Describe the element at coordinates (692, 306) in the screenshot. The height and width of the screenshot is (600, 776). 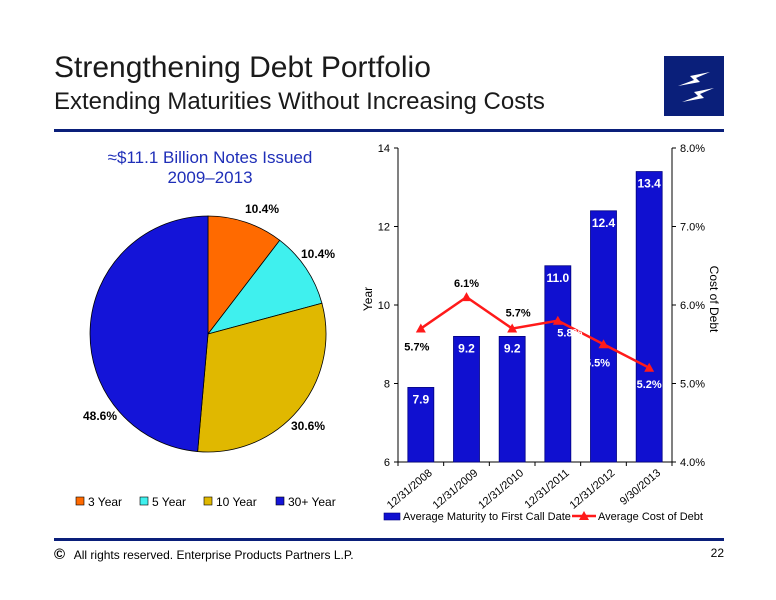
I see `right-tick-label: 6.0%` at that location.